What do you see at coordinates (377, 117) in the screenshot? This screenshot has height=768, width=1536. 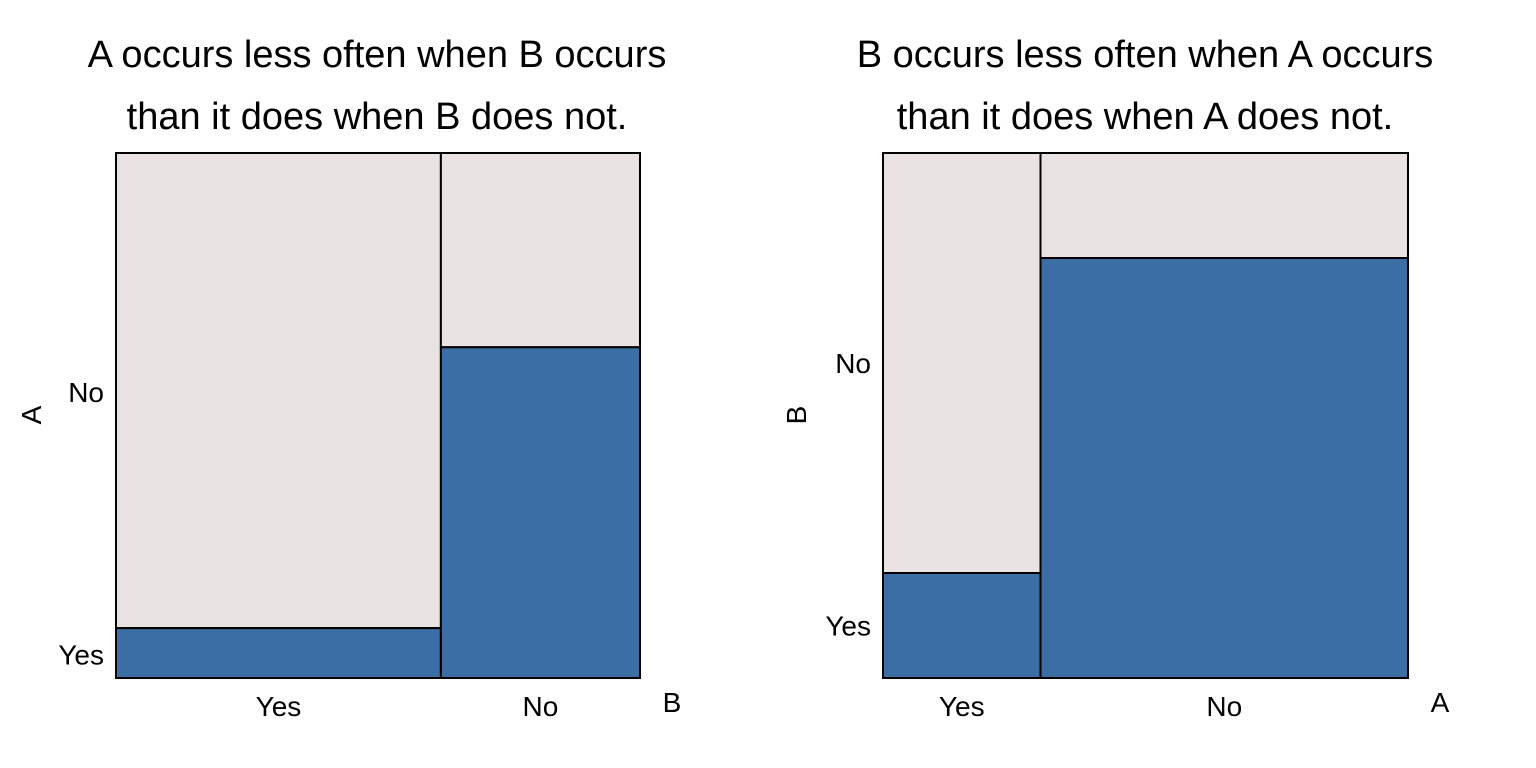 I see `chart-title-line-2: than it does when B does not.` at bounding box center [377, 117].